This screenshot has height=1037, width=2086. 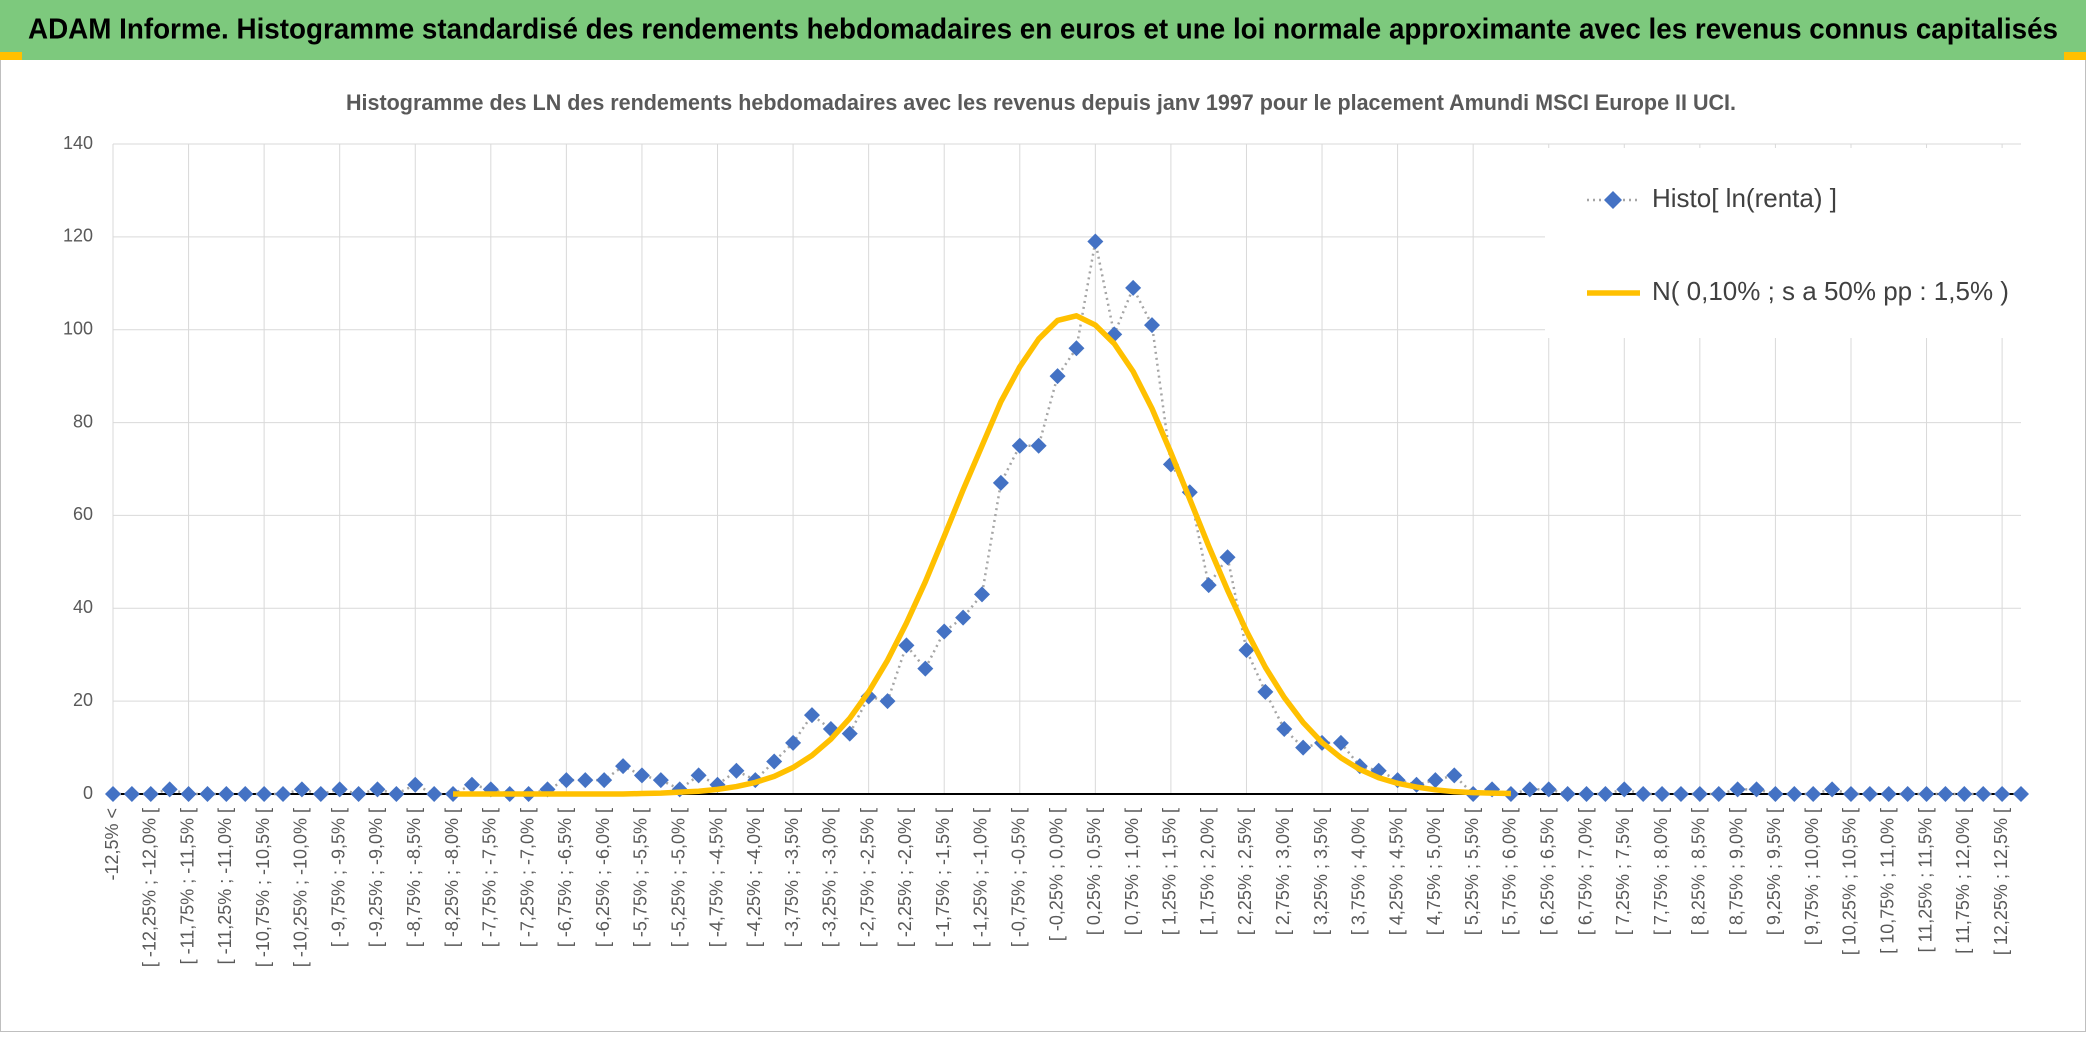 I want to click on x-tick-label: [ -7,75% ; -7,5% [, so click(x=490, y=877).